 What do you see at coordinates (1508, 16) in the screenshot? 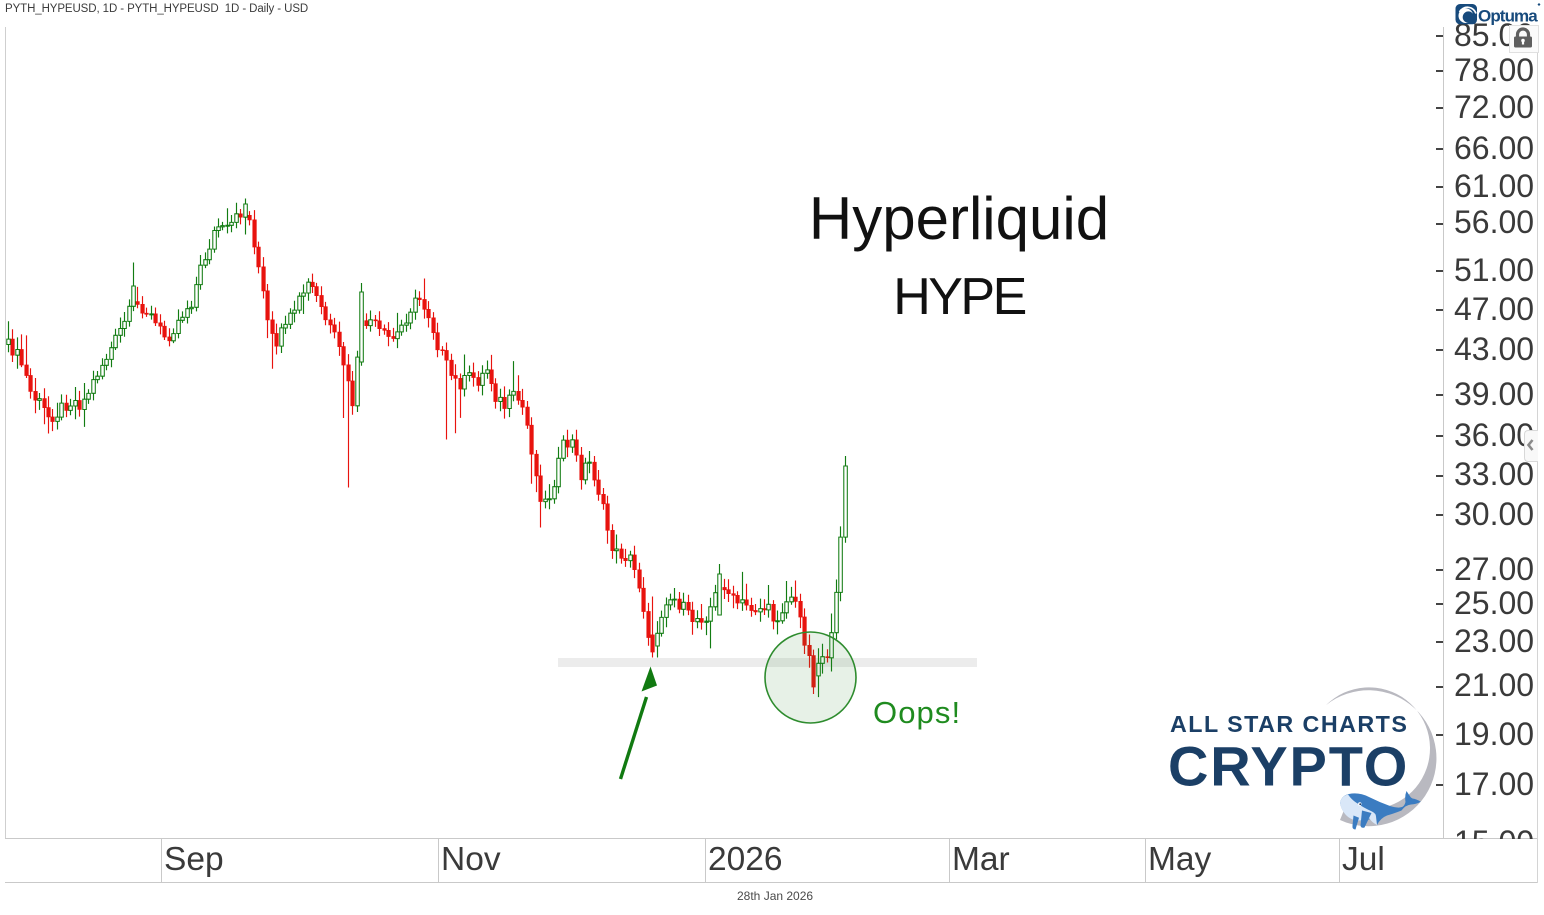
I see `svg-text: Optuma` at bounding box center [1508, 16].